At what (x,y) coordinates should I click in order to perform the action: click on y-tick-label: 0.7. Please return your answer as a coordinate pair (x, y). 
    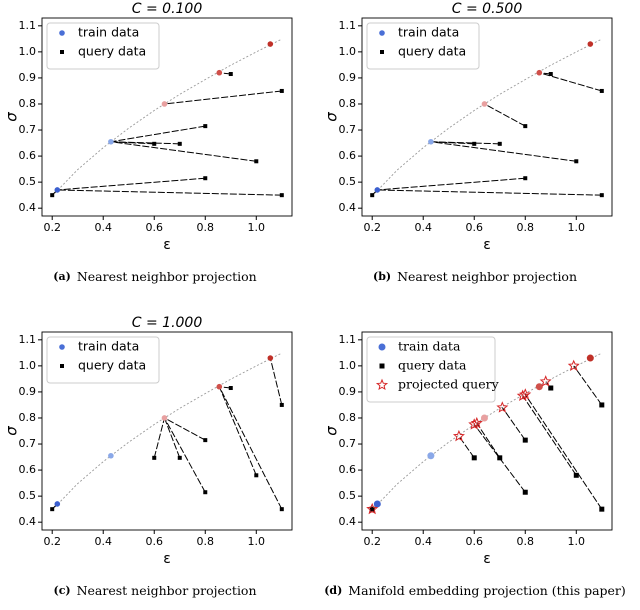
    Looking at the image, I should click on (28, 129).